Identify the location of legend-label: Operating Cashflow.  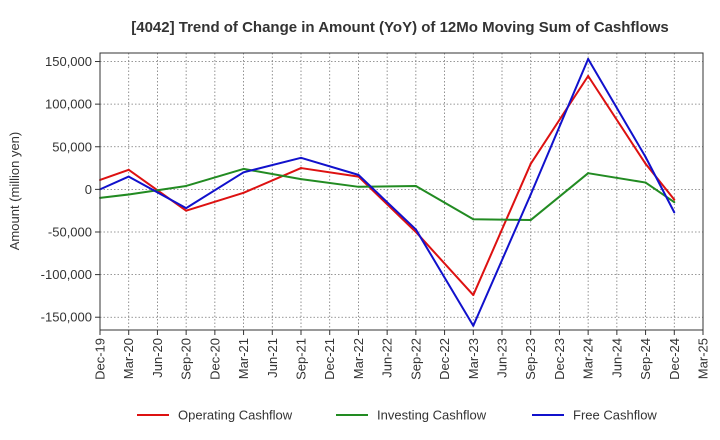
(235, 415).